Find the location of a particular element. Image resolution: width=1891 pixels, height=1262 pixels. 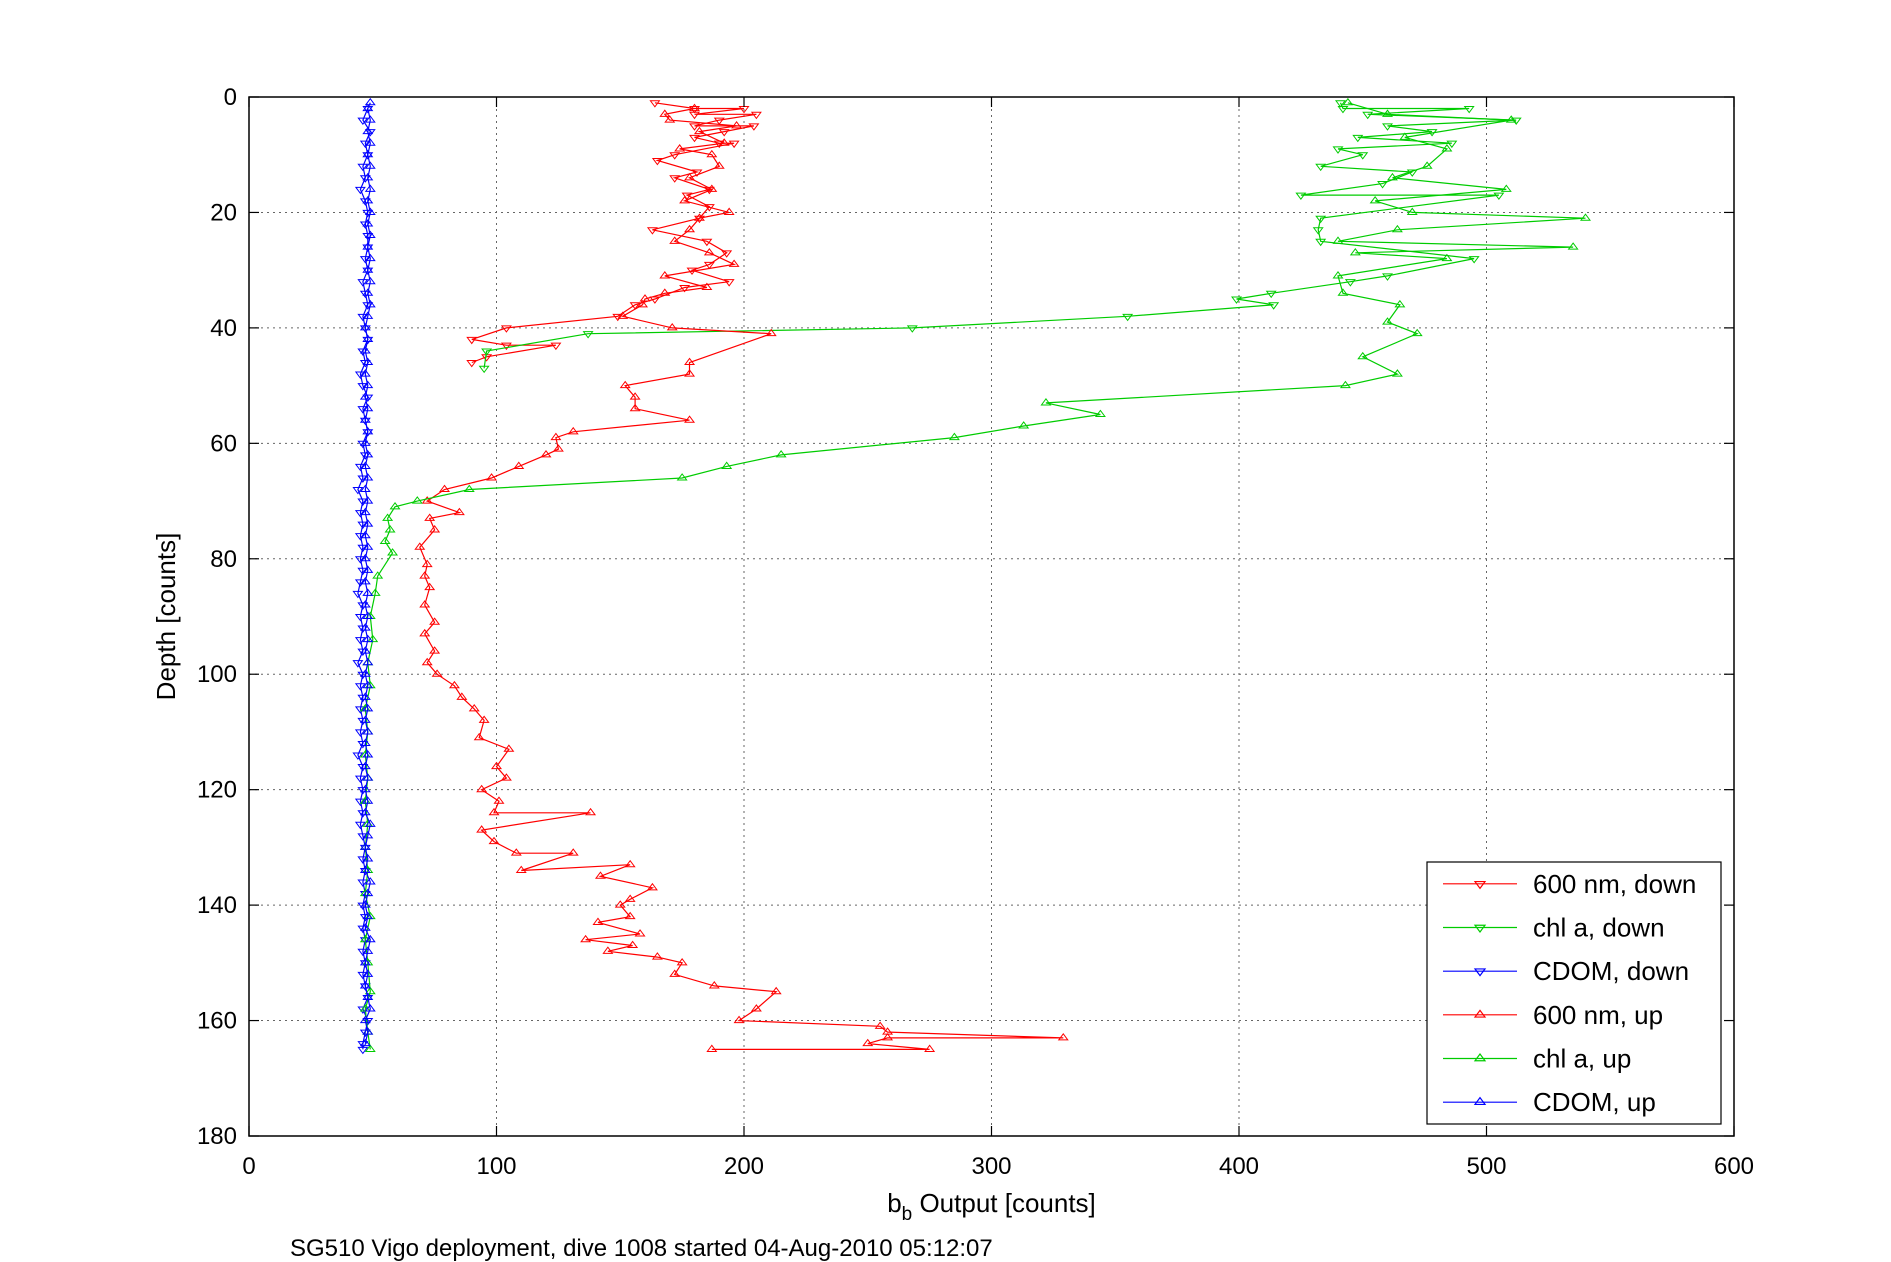

legend-entry-label: chl a, down is located at coordinates (1599, 928).